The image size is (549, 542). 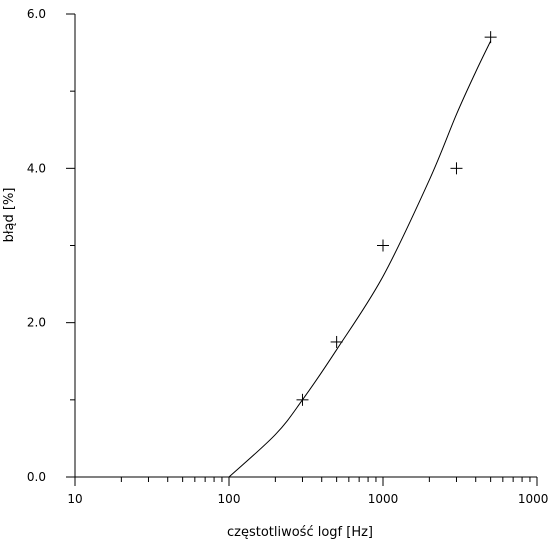 I want to click on y-tick-label: 0.0, so click(x=36, y=477).